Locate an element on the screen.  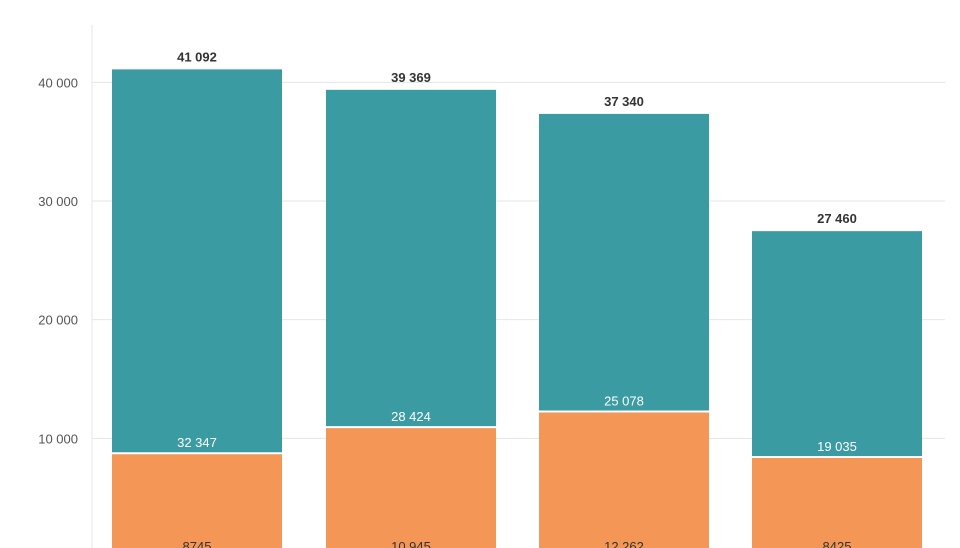
bar-segment-lower-label: 8425 is located at coordinates (837, 543).